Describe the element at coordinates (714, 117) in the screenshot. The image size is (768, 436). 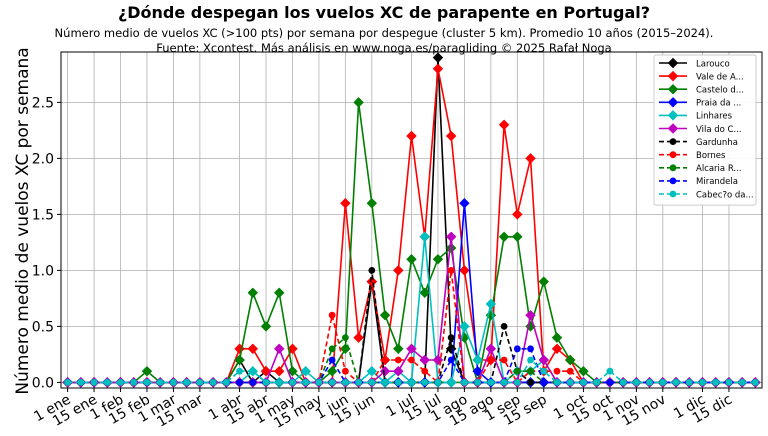
I see `legend-label: Linhares` at that location.